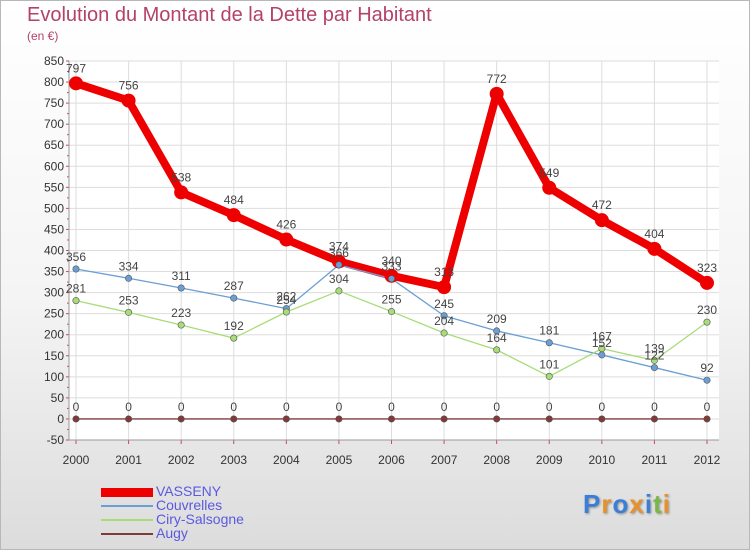 The image size is (750, 551). Describe the element at coordinates (496, 460) in the screenshot. I see `x-tick-label: 2008` at that location.